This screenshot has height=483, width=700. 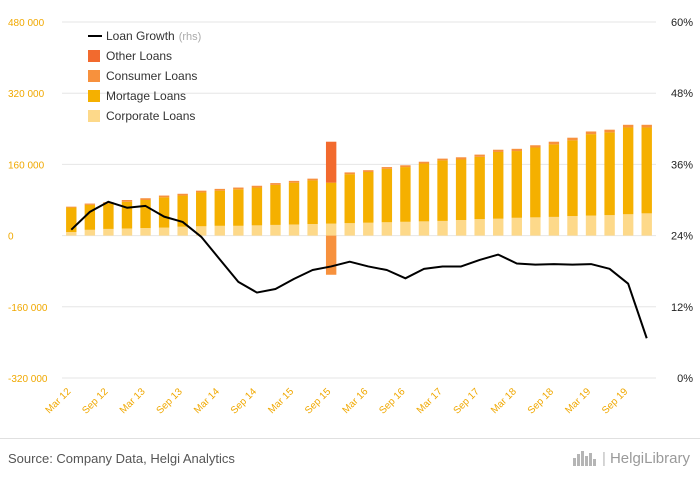 I want to click on right-tick-label: 0%, so click(x=685, y=379).